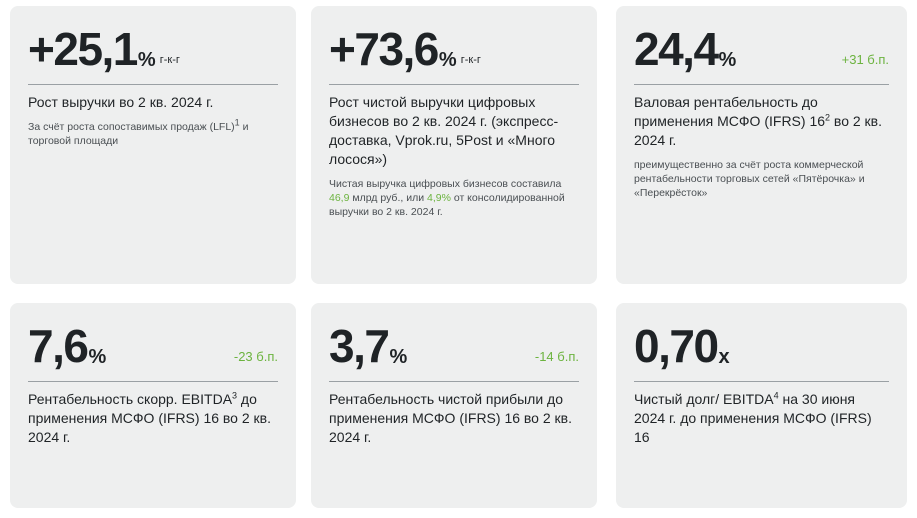  Describe the element at coordinates (359, 346) in the screenshot. I see `metric-value: 3,7` at that location.